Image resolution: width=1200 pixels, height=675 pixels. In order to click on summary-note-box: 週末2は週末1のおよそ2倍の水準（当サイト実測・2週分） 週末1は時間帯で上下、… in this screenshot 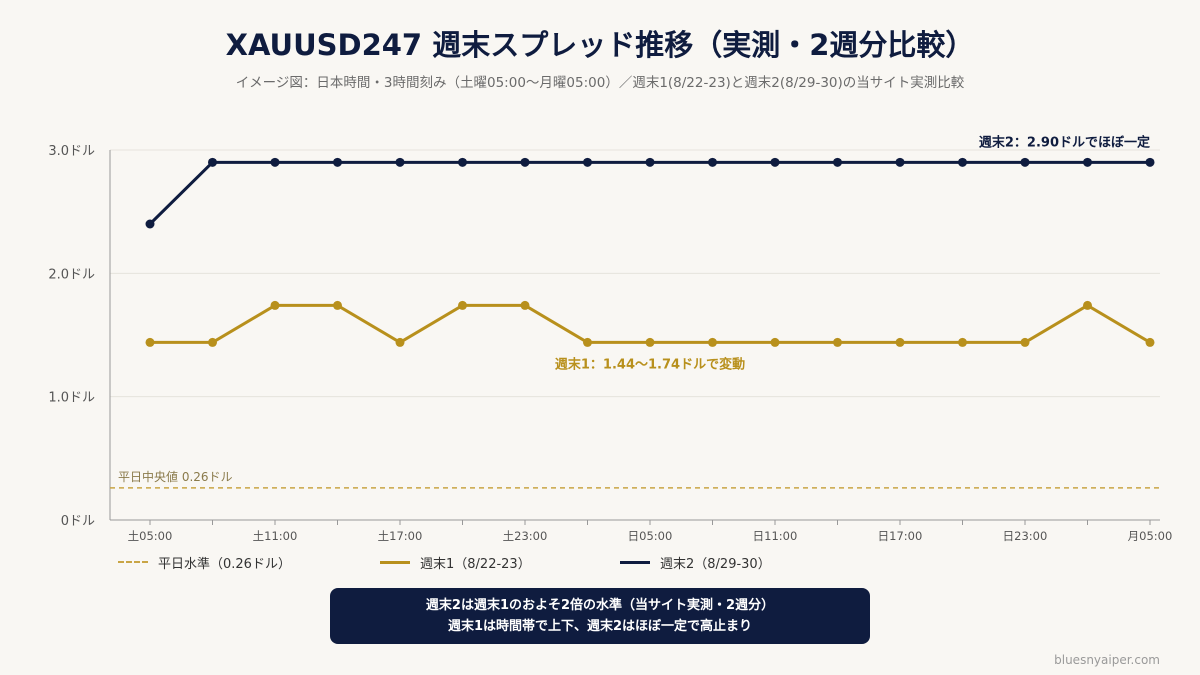, I will do `click(600, 616)`.